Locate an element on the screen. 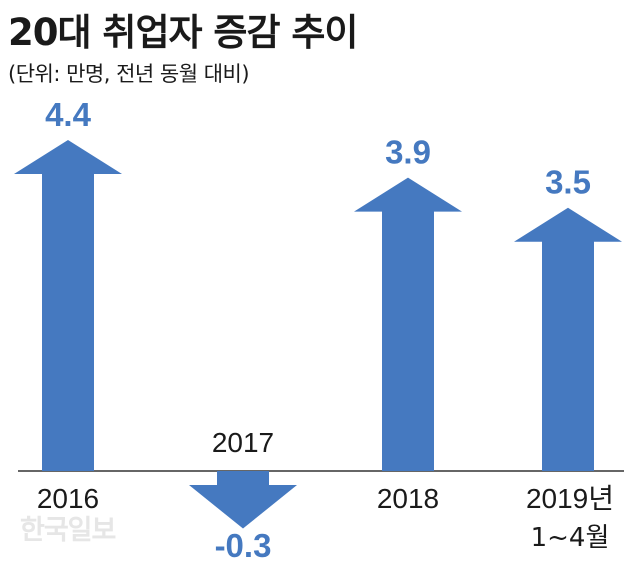 The height and width of the screenshot is (564, 638). category-label: 2016 is located at coordinates (68, 498).